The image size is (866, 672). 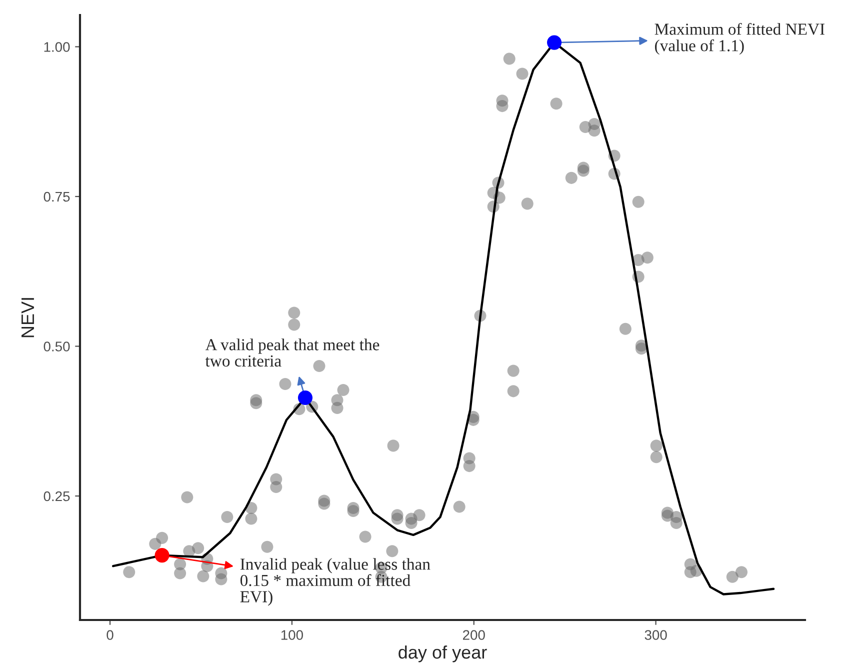 I want to click on x-tick-label: 200, so click(x=473, y=635).